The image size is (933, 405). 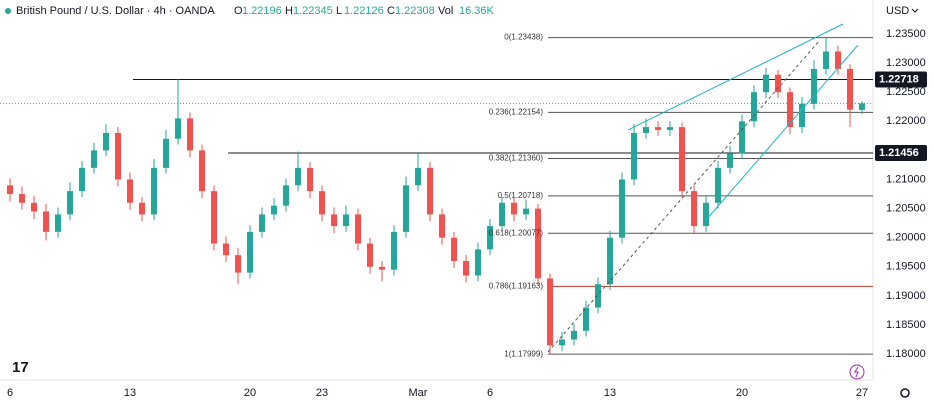 What do you see at coordinates (897, 11) in the screenshot?
I see `currency-label: USD` at bounding box center [897, 11].